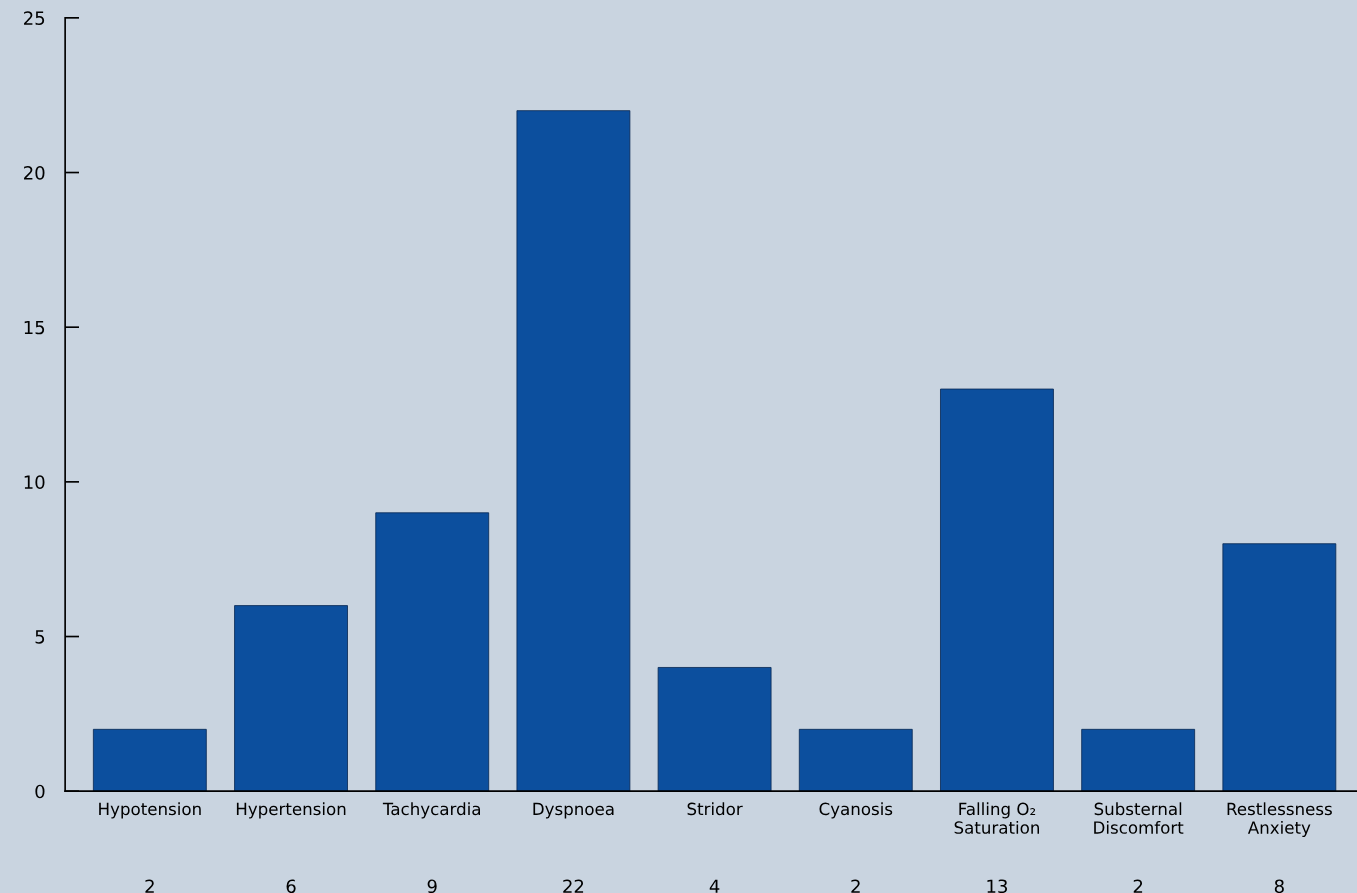  Describe the element at coordinates (40, 637) in the screenshot. I see `y-tick-label: 5` at that location.